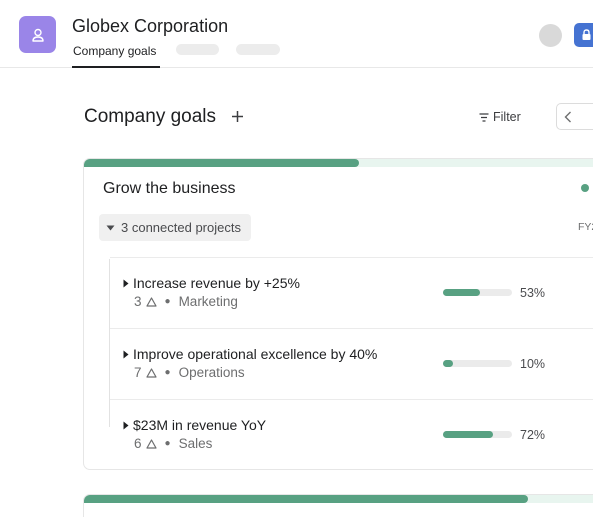  Describe the element at coordinates (208, 301) in the screenshot. I see `subgoal-team: Marketing` at that location.